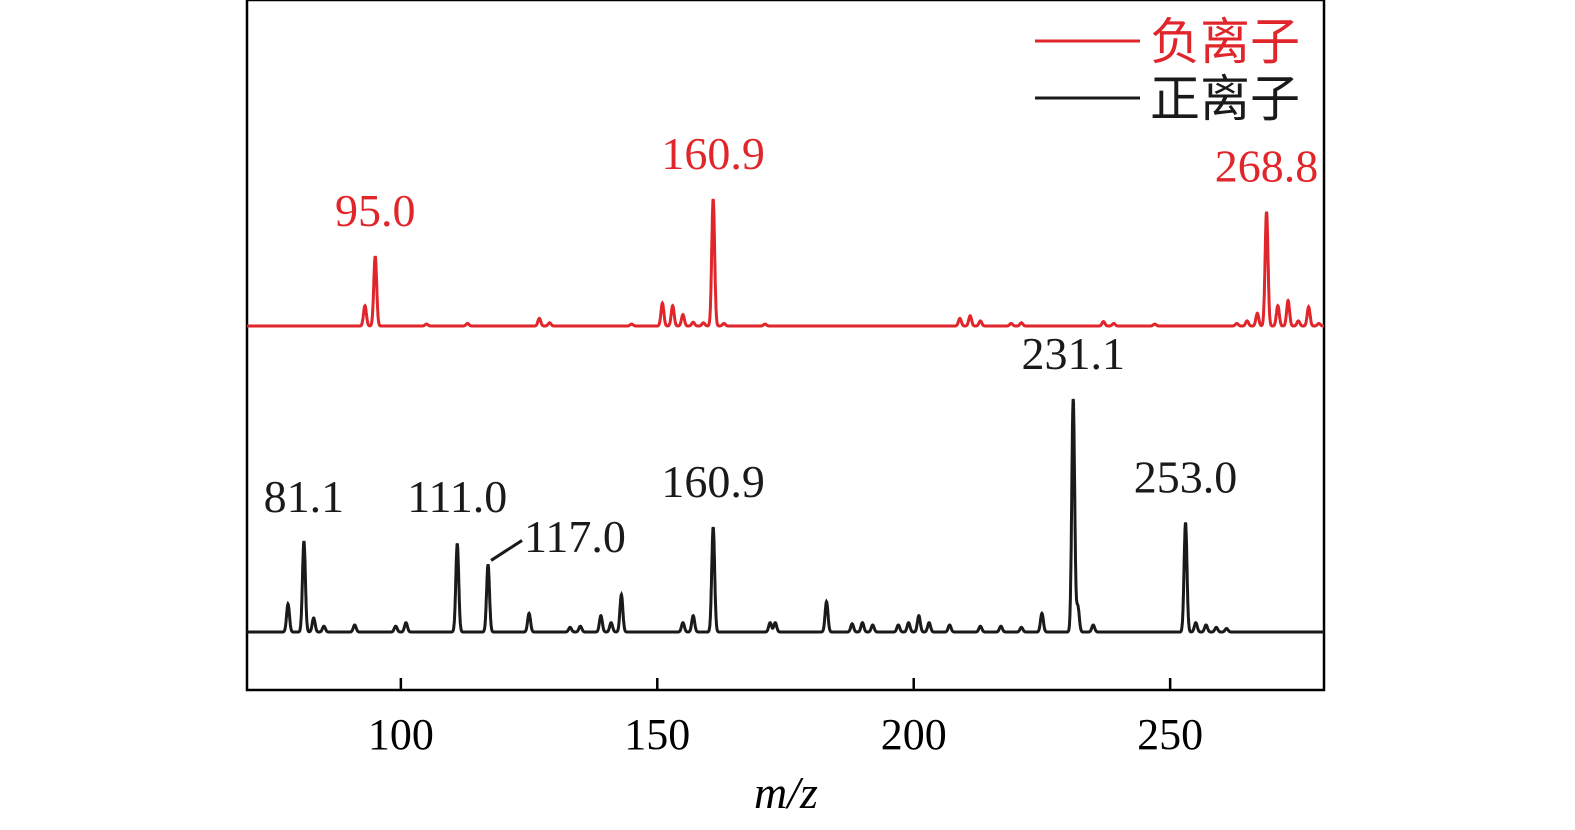 This screenshot has width=1575, height=830. Describe the element at coordinates (785, 718) in the screenshot. I see `x-axis-ticks: 100 150 200 250` at that location.